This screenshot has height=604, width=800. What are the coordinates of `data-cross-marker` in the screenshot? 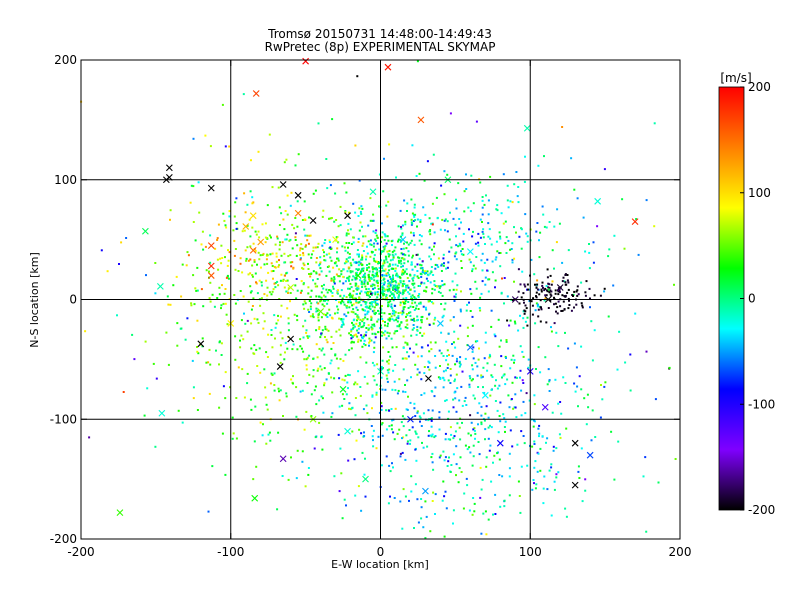 It's located at (261, 242).